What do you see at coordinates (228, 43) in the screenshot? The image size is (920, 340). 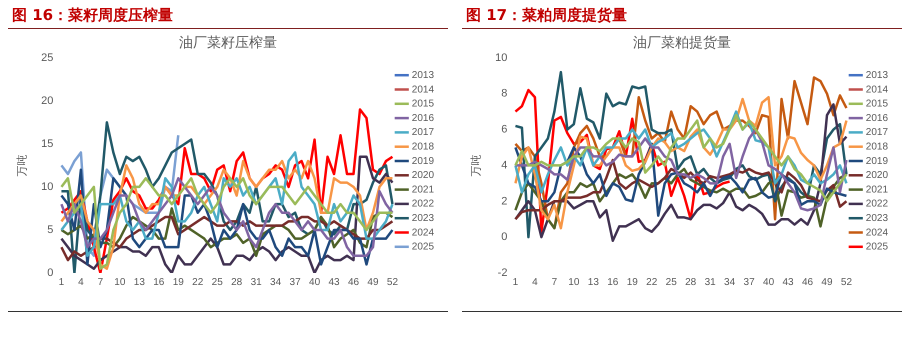 I see `chart-title: 油厂菜籽压榨量` at bounding box center [228, 43].